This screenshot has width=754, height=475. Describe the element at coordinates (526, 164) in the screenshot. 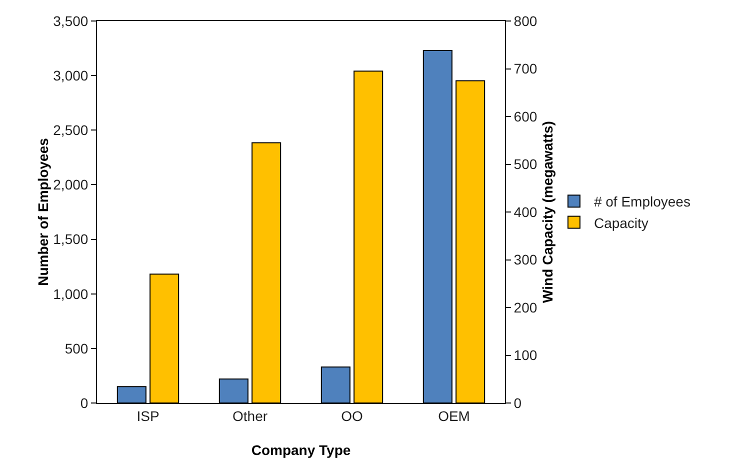

I see `y2-tick-label: 500` at that location.